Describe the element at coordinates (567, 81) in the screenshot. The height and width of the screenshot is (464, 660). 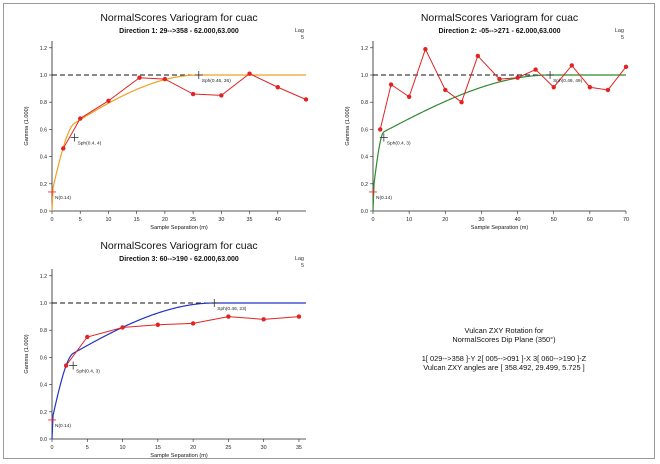
I see `annotation-label: Sph(0.46, 49)` at that location.